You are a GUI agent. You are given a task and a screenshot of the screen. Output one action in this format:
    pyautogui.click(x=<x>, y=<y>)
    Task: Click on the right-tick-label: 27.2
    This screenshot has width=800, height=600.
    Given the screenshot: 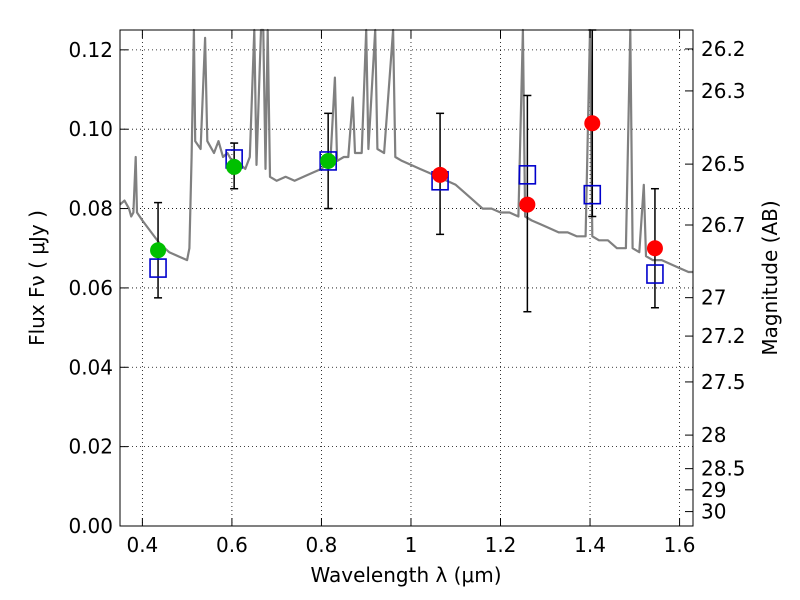 What is the action you would take?
    pyautogui.click(x=723, y=336)
    